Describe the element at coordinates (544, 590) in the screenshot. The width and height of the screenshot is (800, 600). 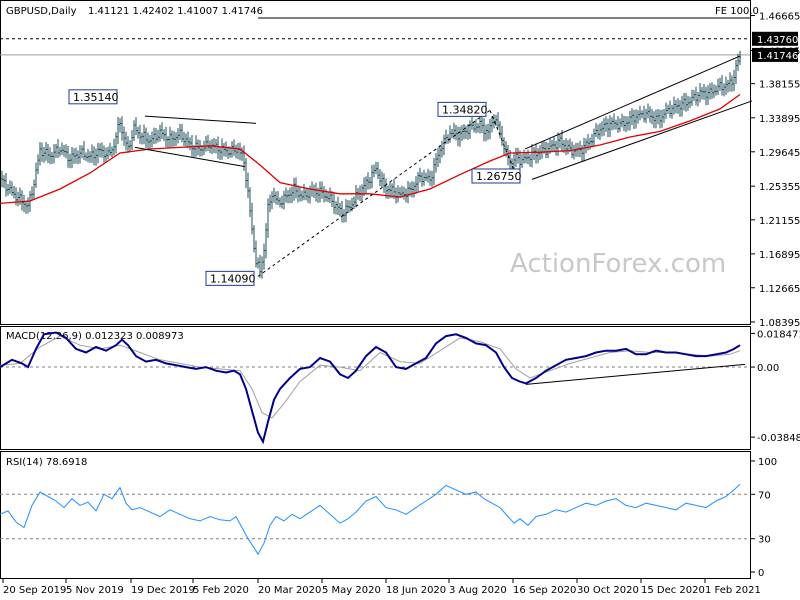
I see `date-tick-label: 16 Sep 2020` at that location.